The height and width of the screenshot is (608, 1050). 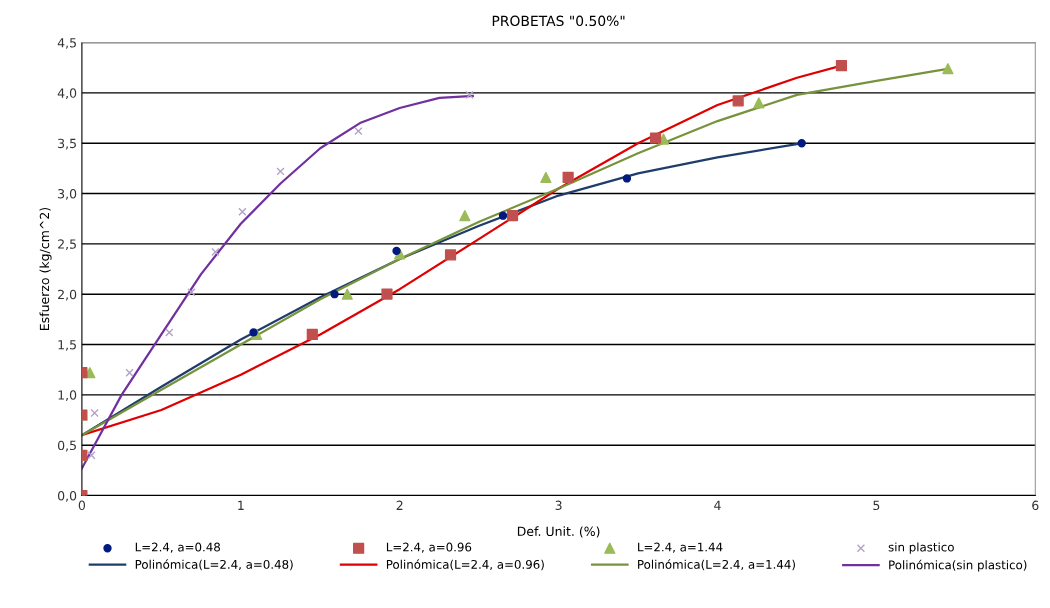 What do you see at coordinates (45, 268) in the screenshot?
I see `y-axis-title: Esfuerzo (kg/cm^2)` at bounding box center [45, 268].